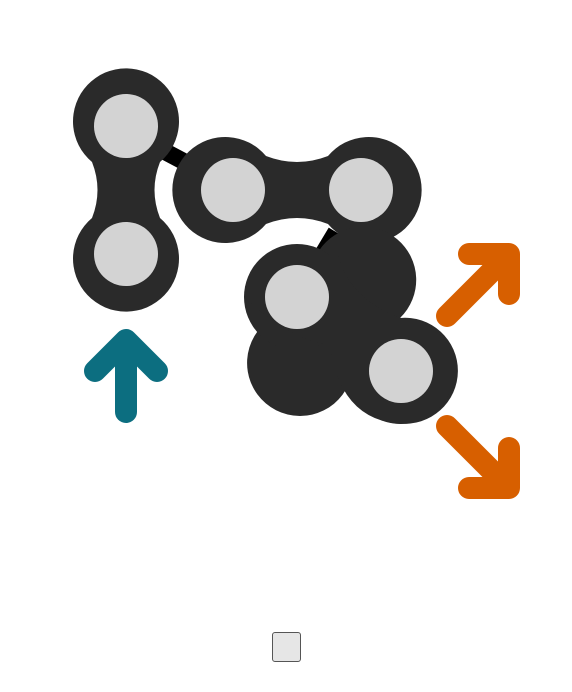 This screenshot has height=692, width=572. What do you see at coordinates (126, 376) in the screenshot?
I see `up-arrow-icon` at bounding box center [126, 376].